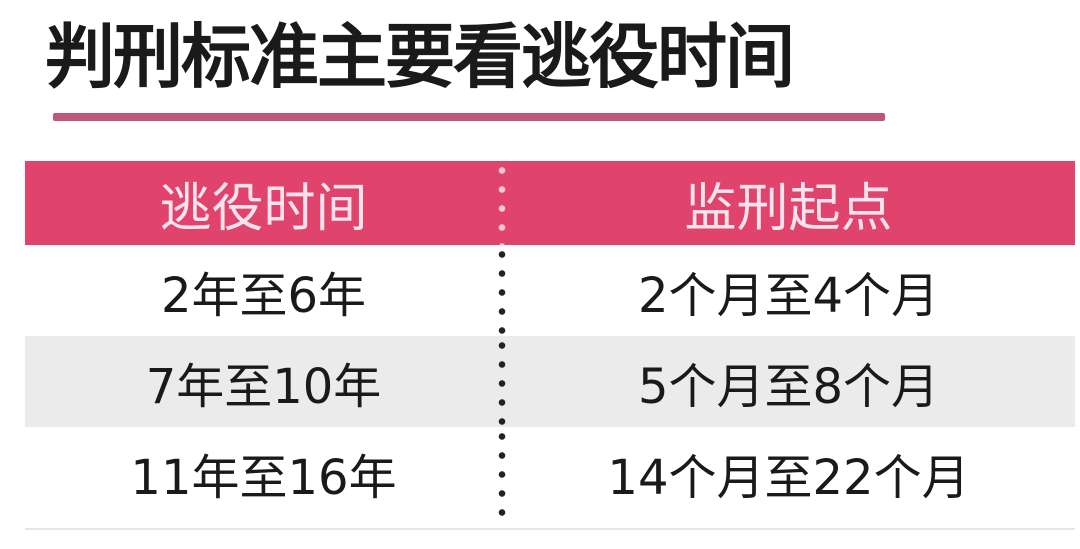 Image resolution: width=1080 pixels, height=549 pixels. I want to click on header-evasion-time: 逃役时间, so click(263, 208).